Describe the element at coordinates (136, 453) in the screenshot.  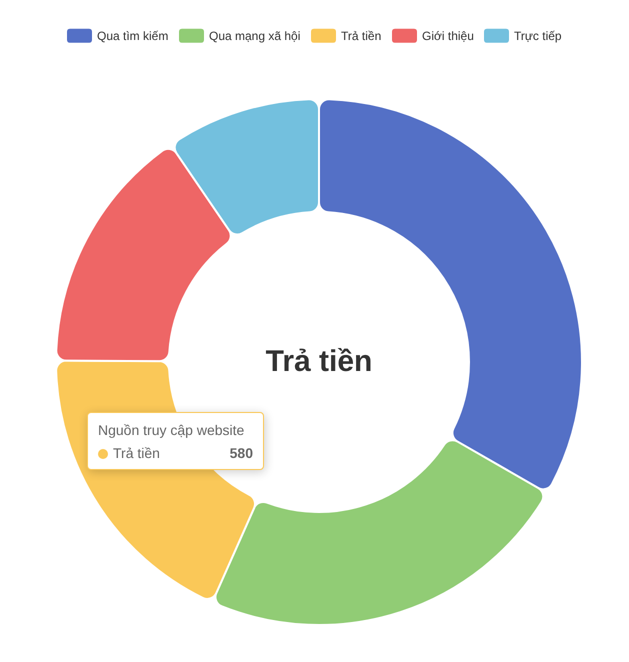
I see `legend-label: Trả tiền` at that location.